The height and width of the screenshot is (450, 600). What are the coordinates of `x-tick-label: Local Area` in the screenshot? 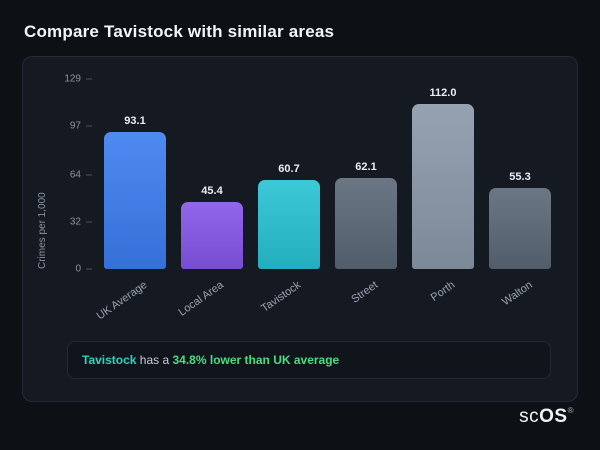 It's located at (201, 299).